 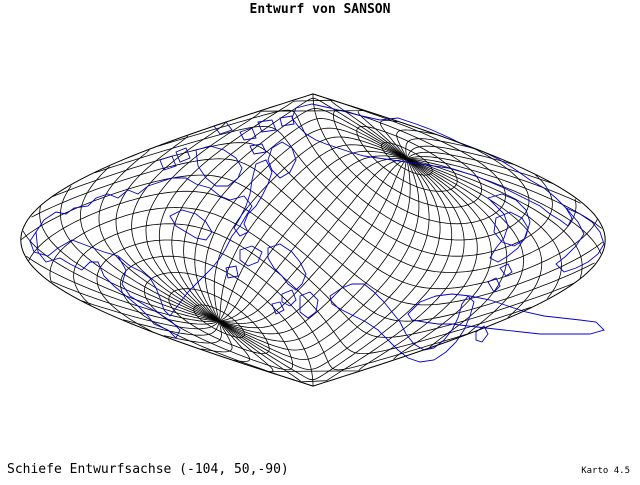 I want to click on coastline-eurasia-north, so click(x=432, y=165).